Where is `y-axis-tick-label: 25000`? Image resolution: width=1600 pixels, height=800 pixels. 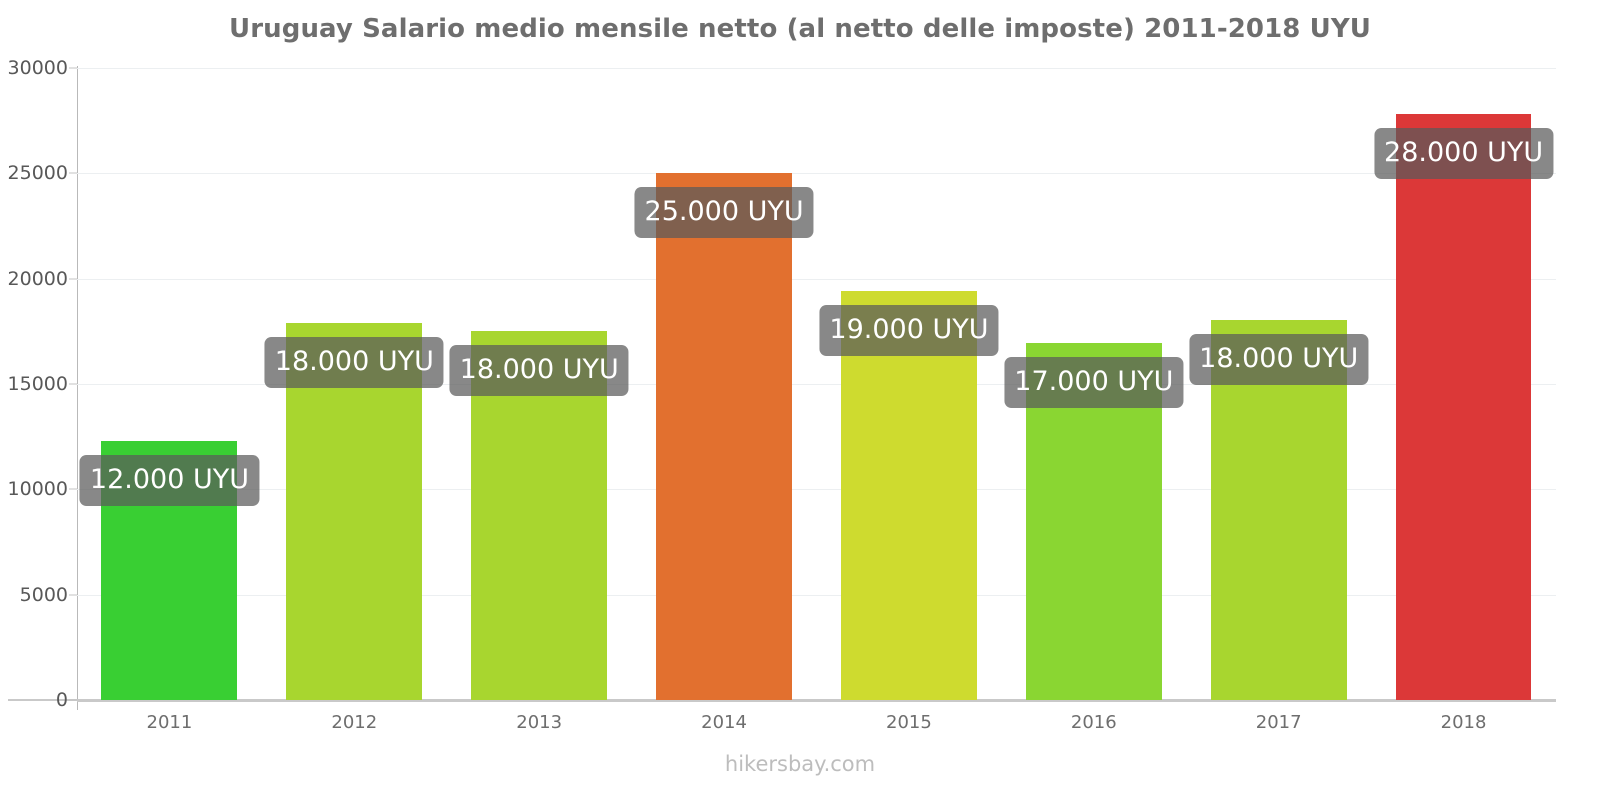
y-axis-tick-label: 25000 is located at coordinates (37, 173).